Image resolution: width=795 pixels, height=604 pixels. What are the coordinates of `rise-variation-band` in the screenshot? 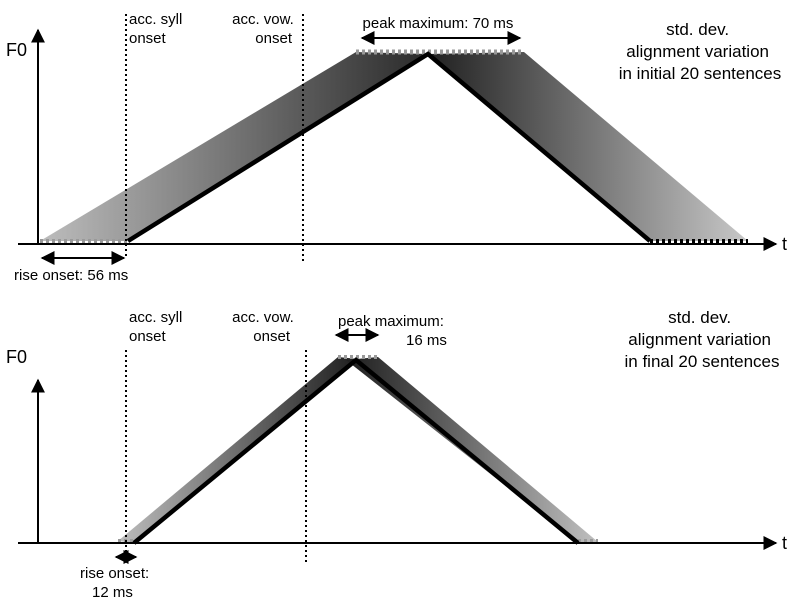 It's located at (238, 450).